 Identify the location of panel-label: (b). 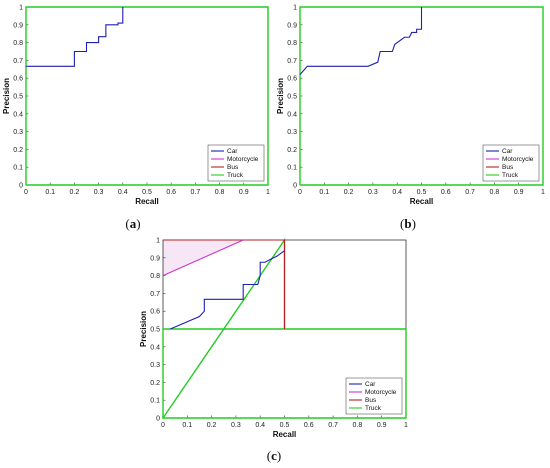
(408, 223).